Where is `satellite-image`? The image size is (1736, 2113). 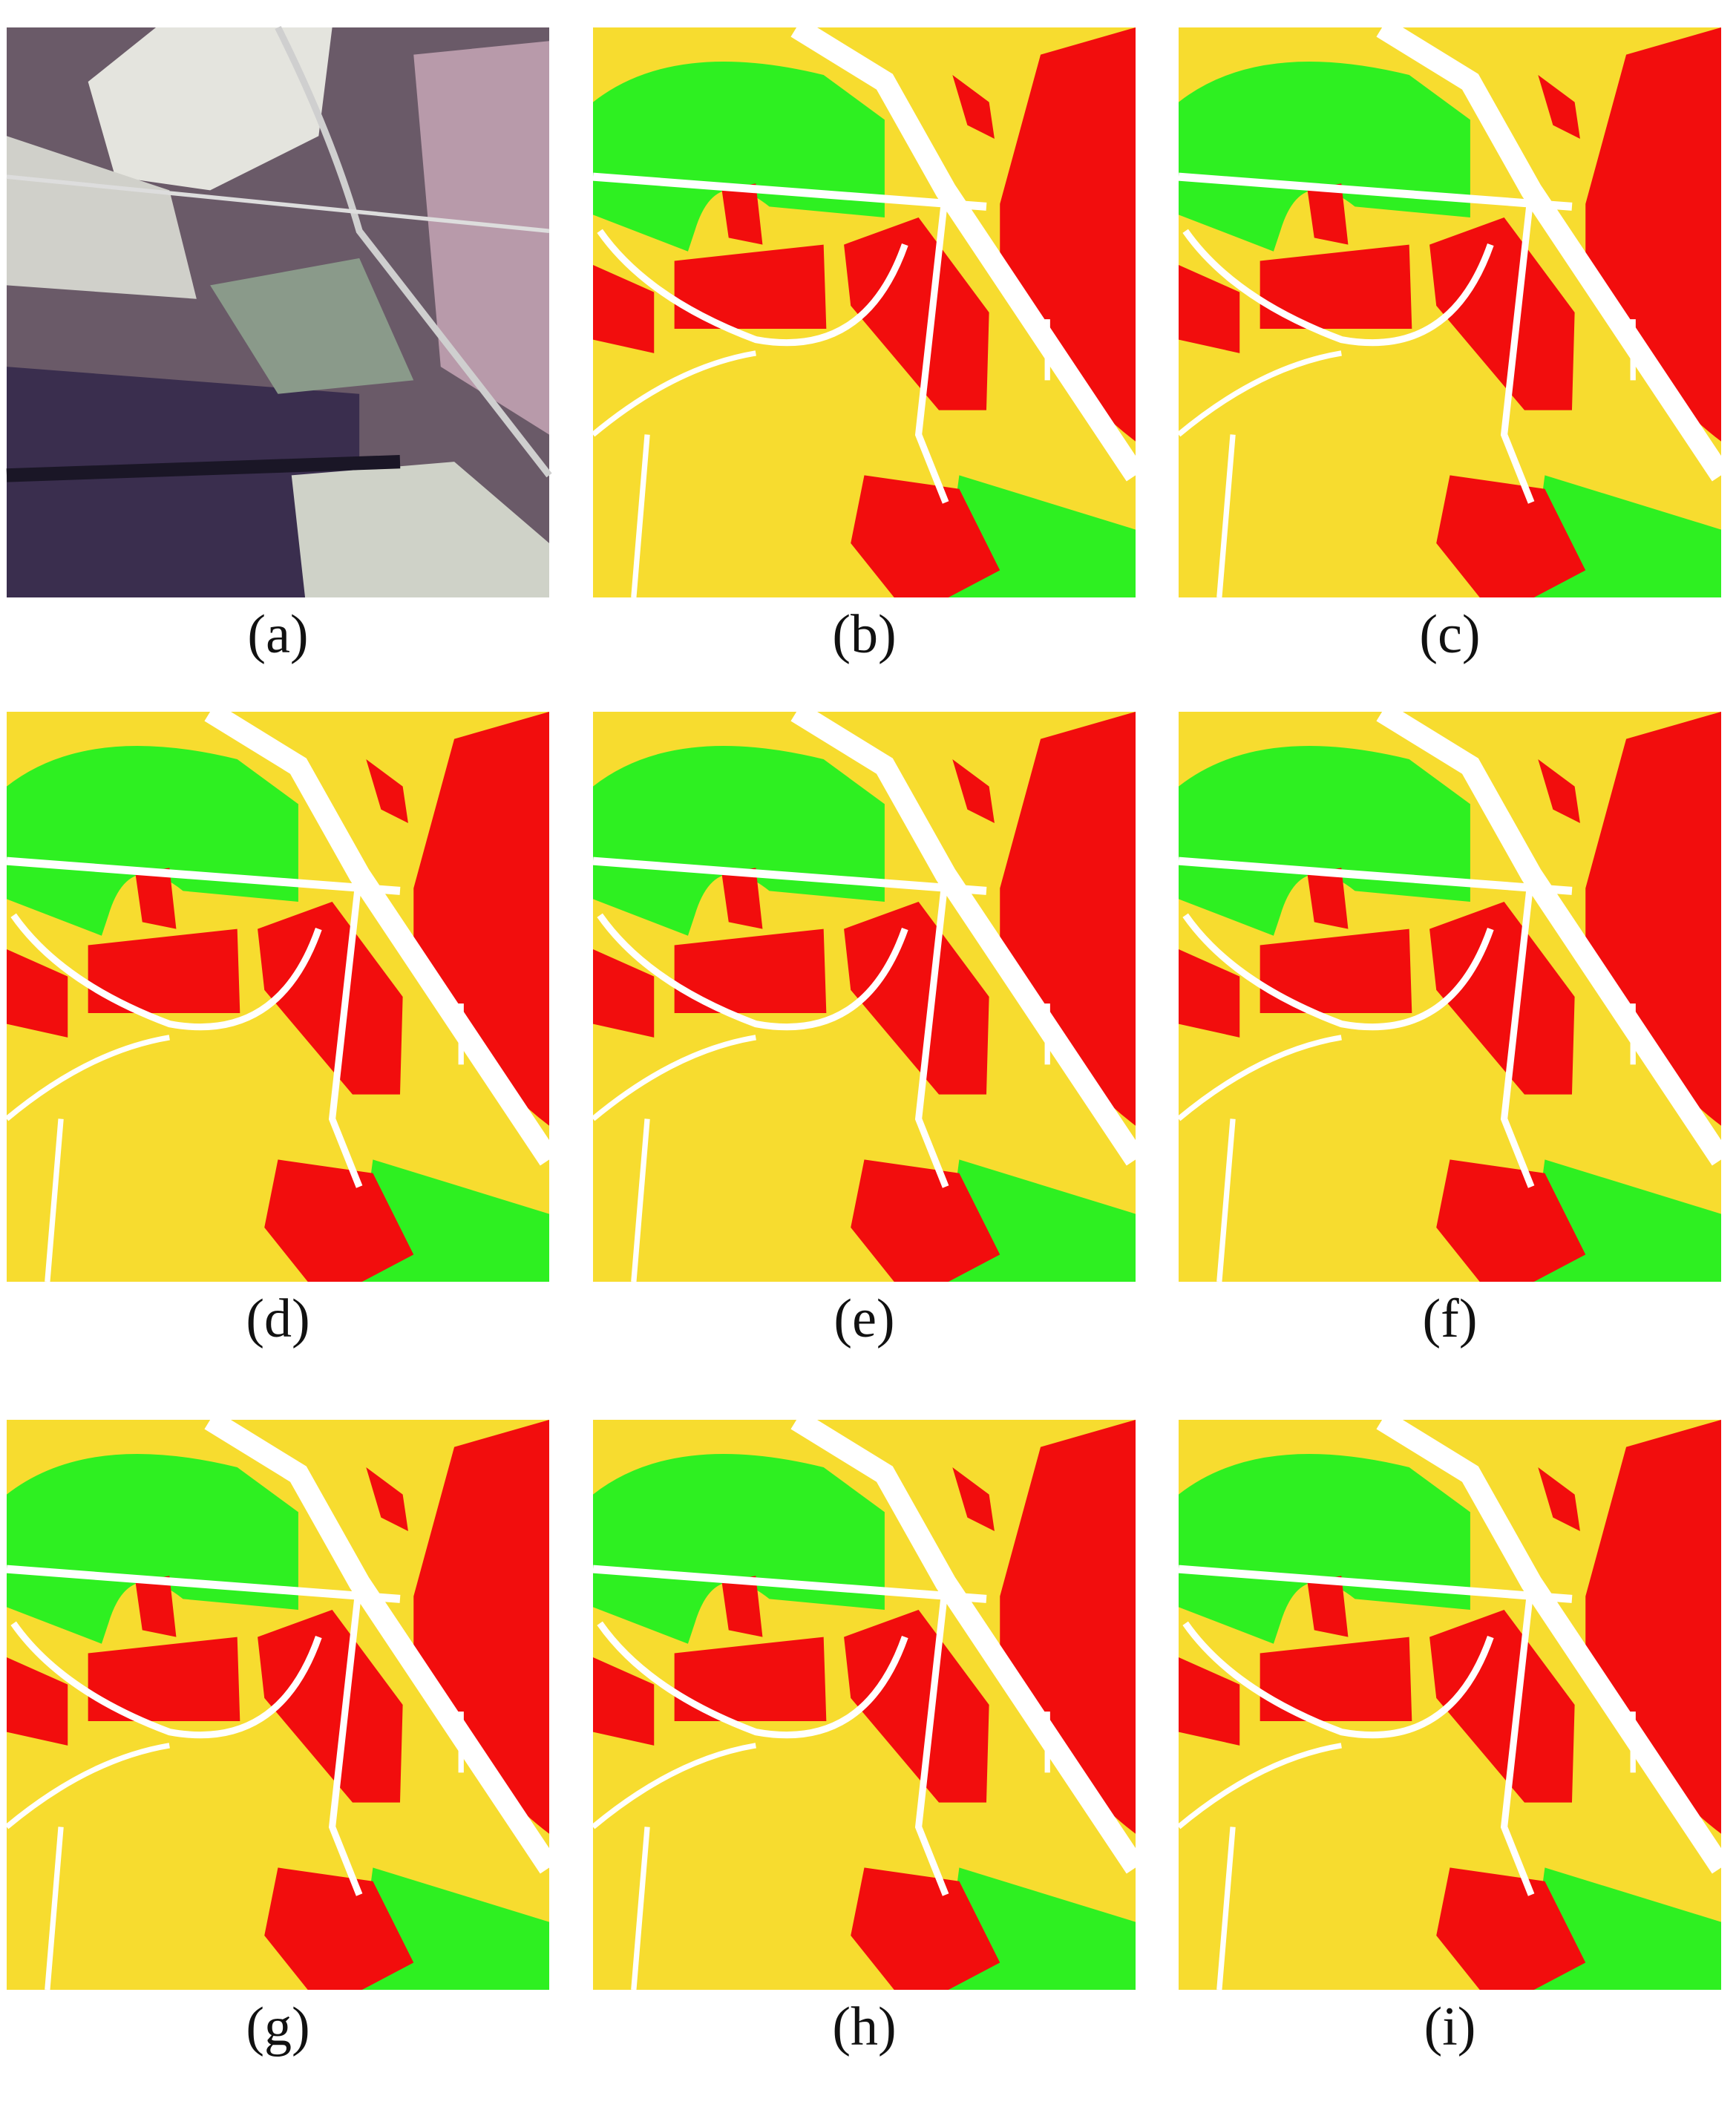 satellite-image is located at coordinates (278, 312).